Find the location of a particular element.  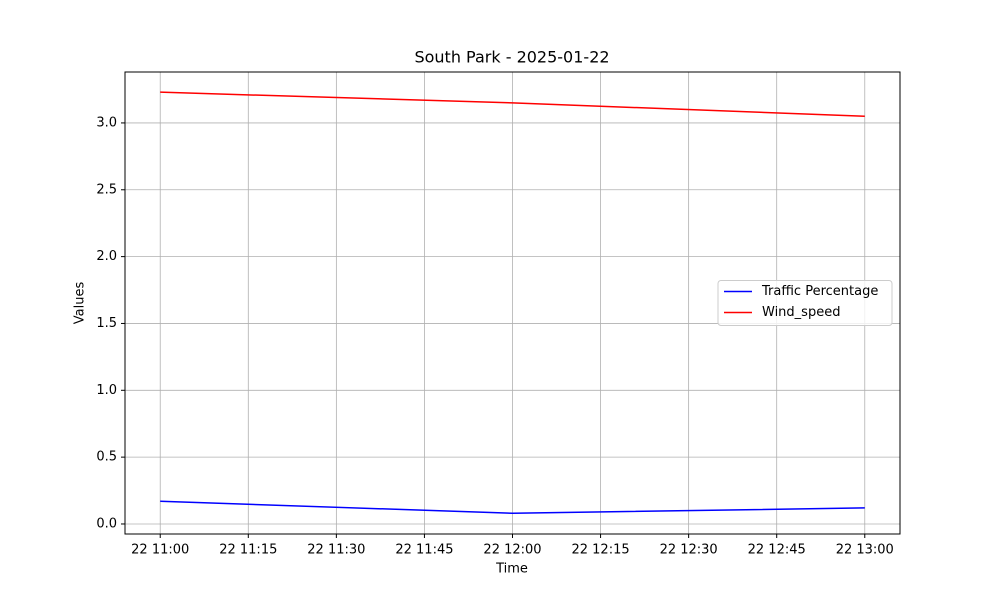

chart-title: South Park - 2025-01-22 is located at coordinates (511, 57).